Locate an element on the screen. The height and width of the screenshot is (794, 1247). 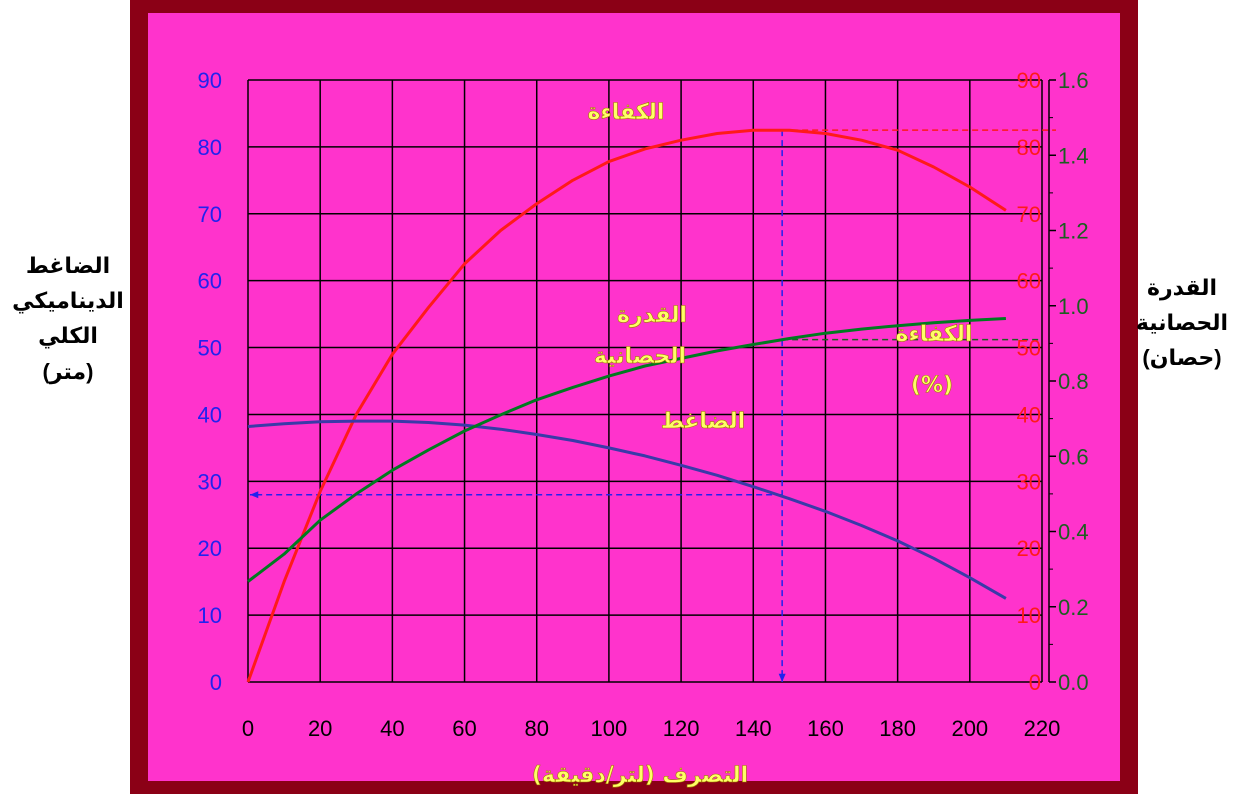
efficiency-tick-label: 80 is located at coordinates (1029, 147).